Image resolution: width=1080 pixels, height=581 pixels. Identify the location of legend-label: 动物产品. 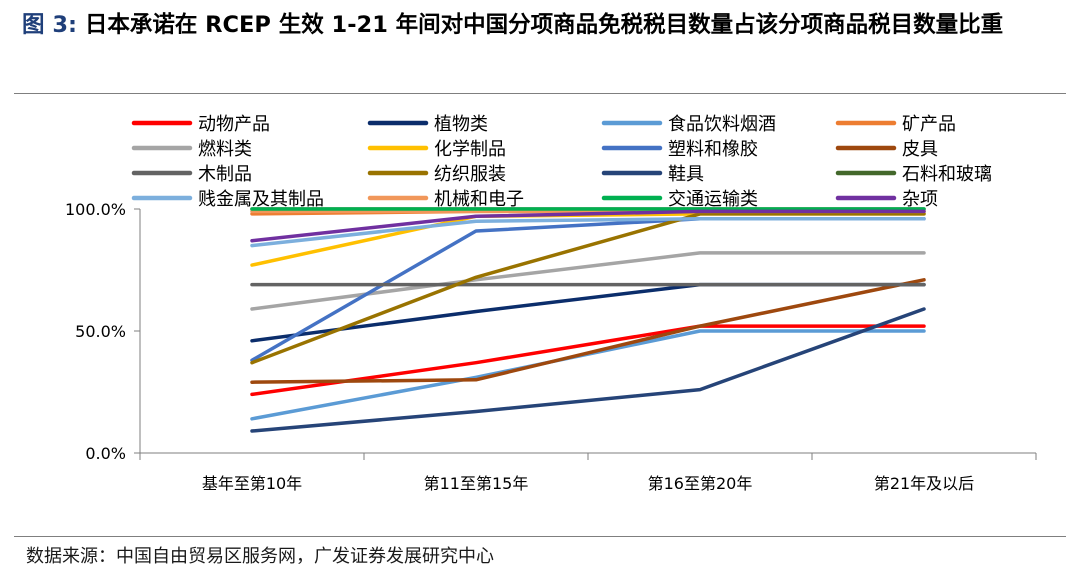
(234, 124).